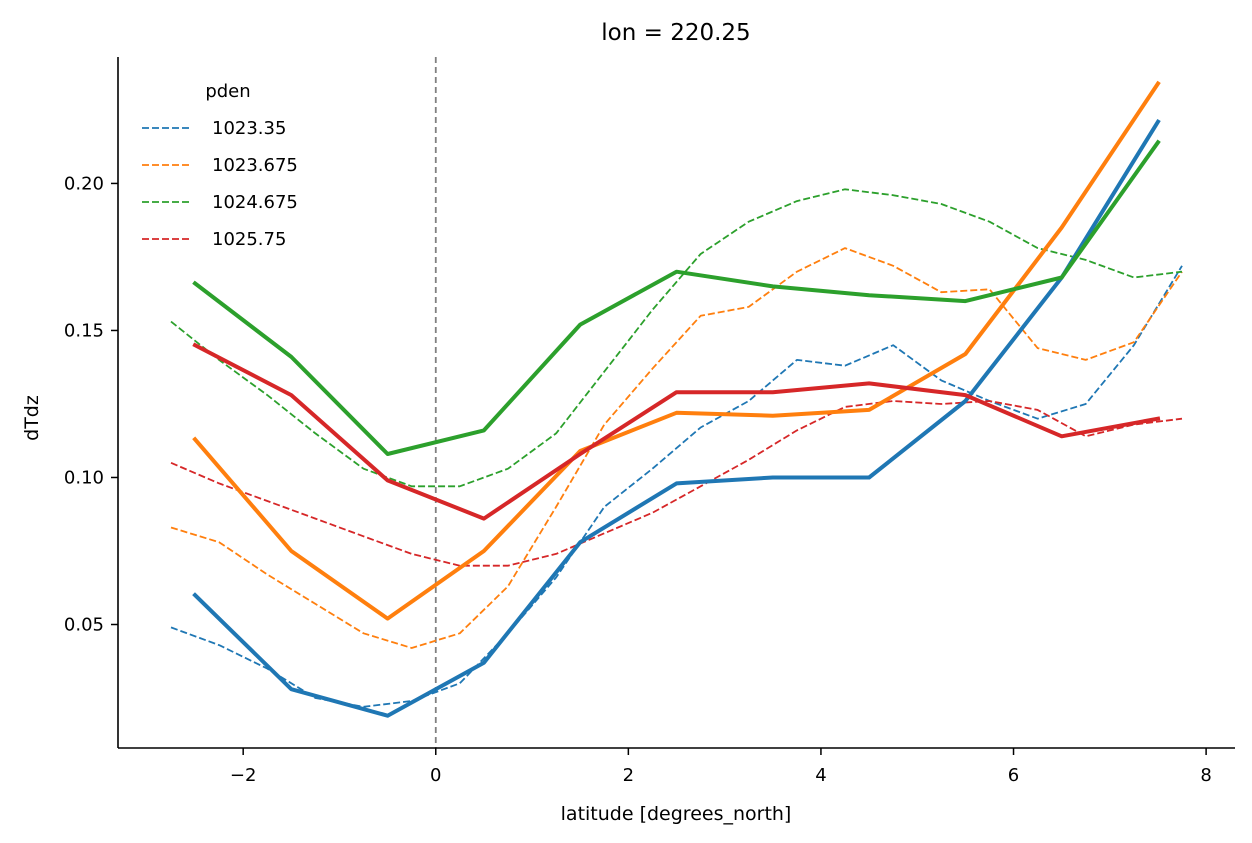 The width and height of the screenshot is (1252, 843). Describe the element at coordinates (84, 183) in the screenshot. I see `y-tick-label: 0.20` at that location.